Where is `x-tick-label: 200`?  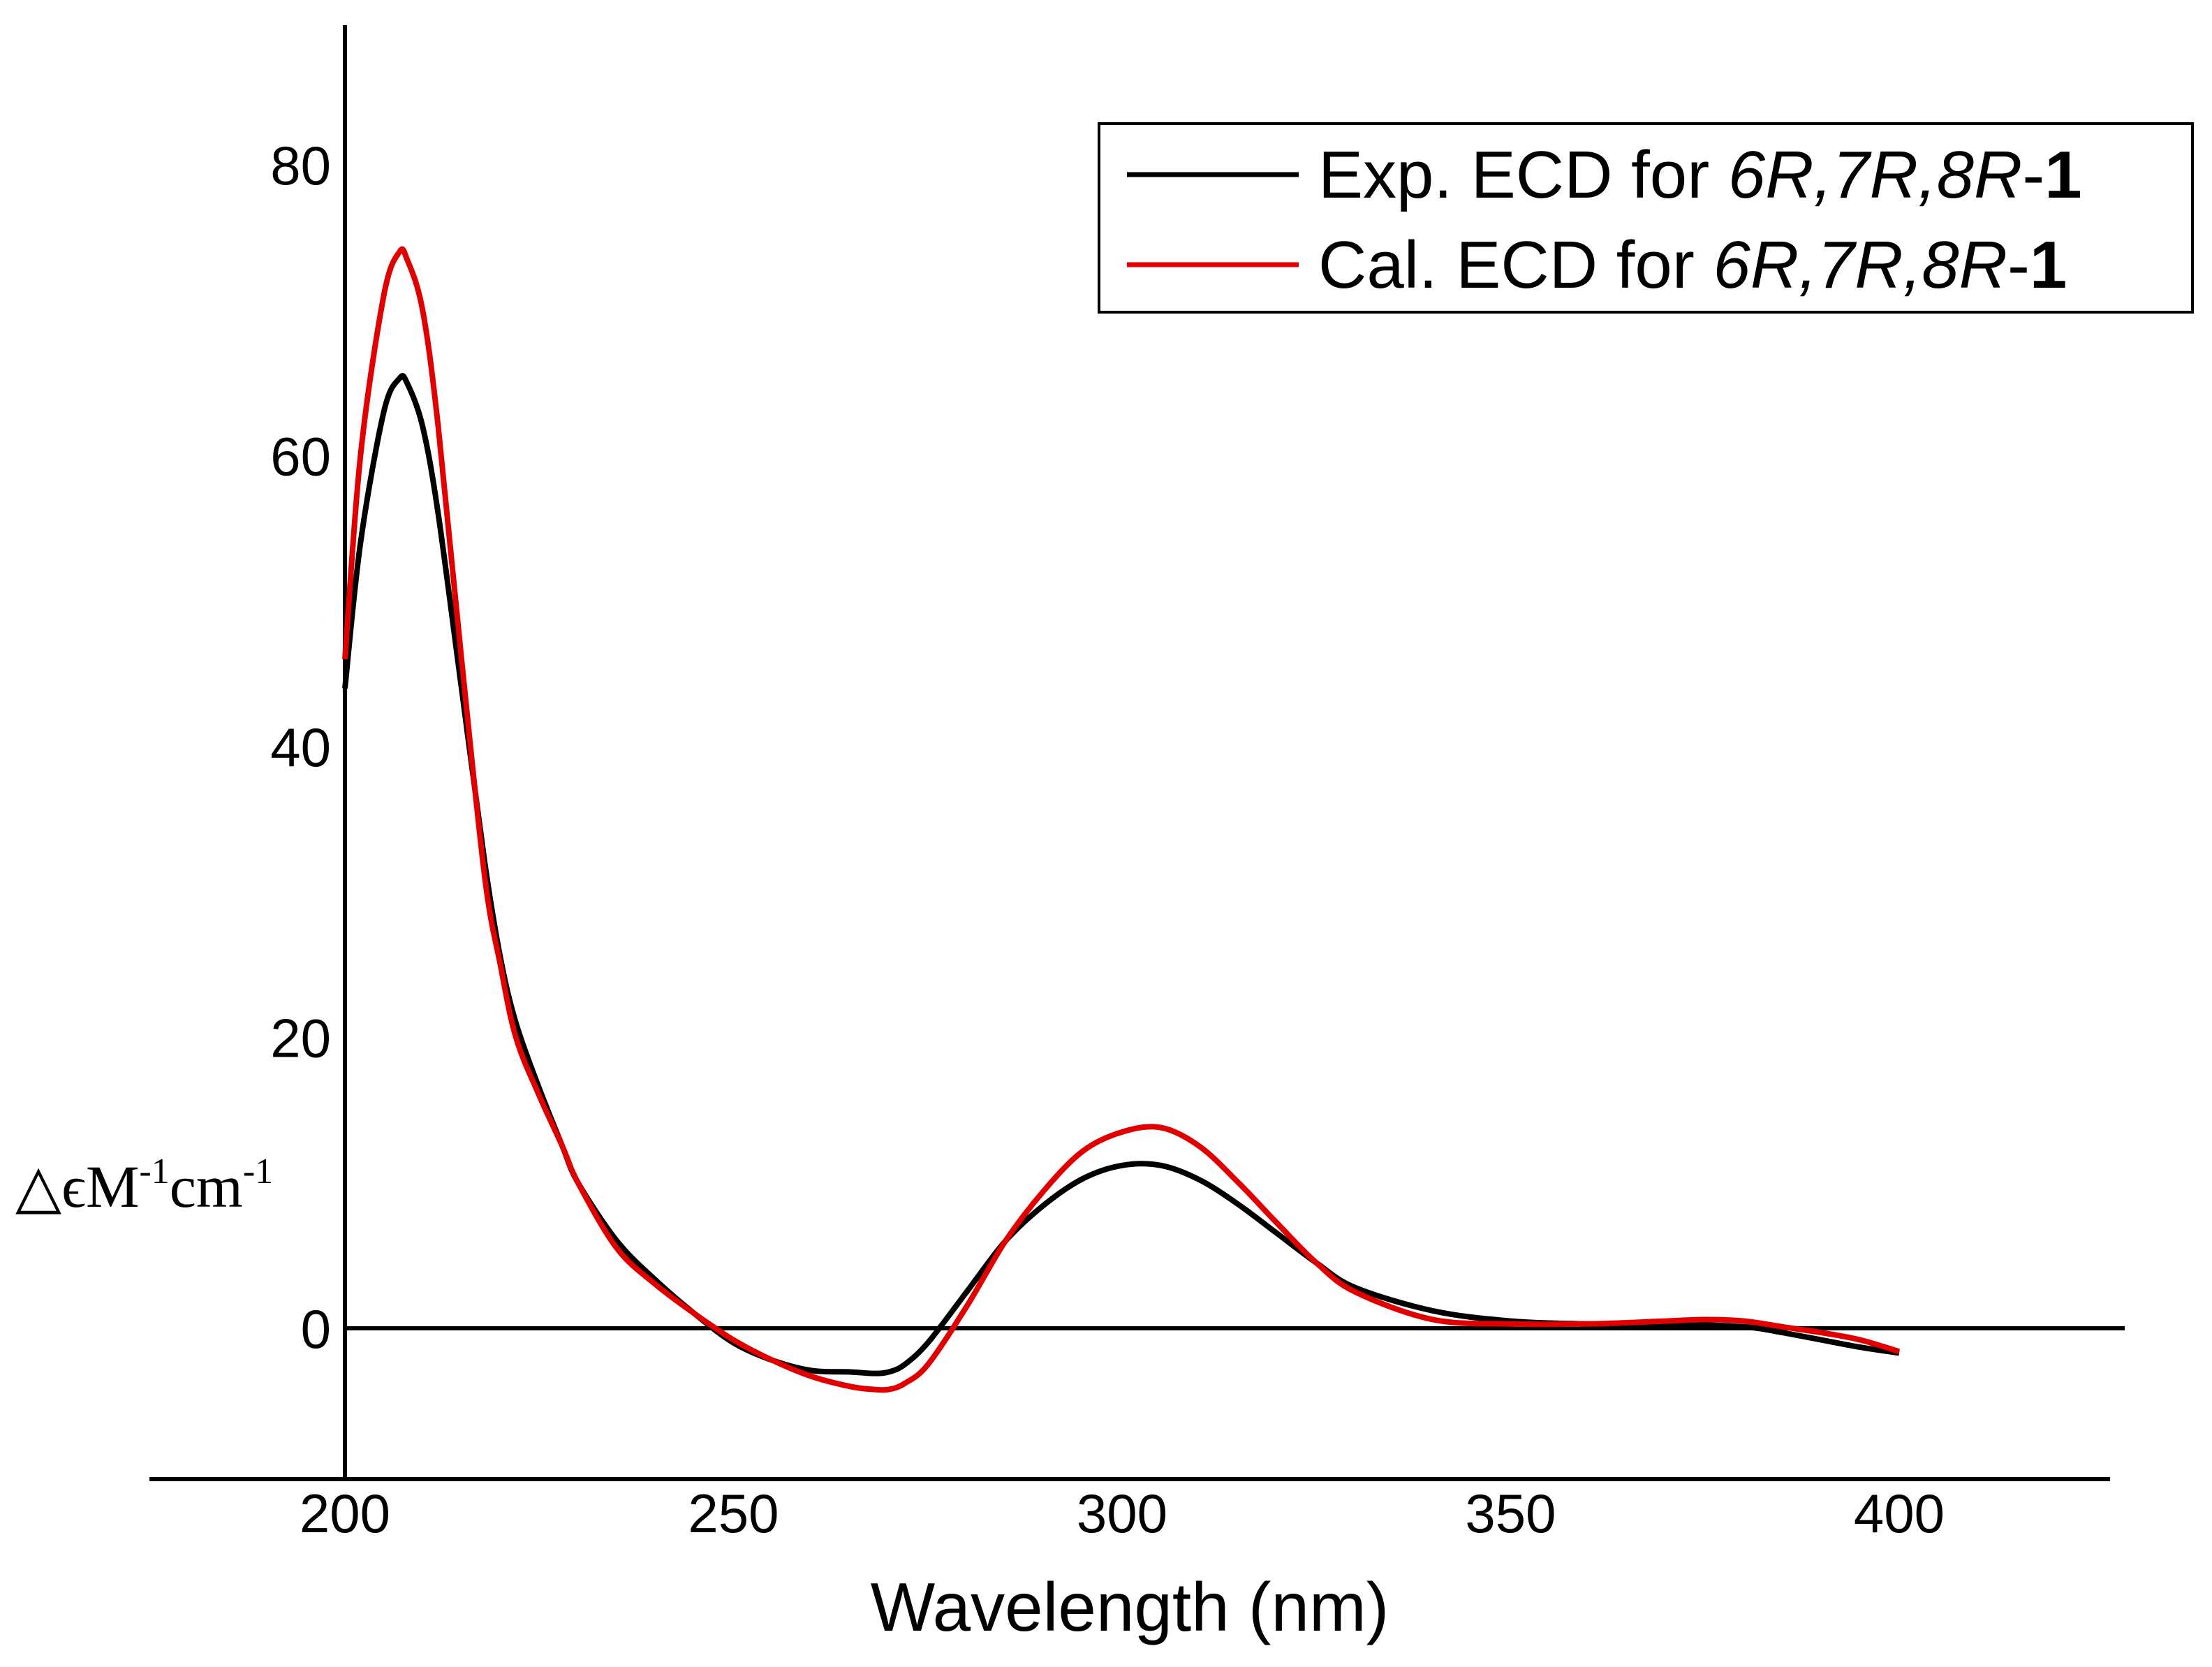
x-tick-label: 200 is located at coordinates (345, 1514).